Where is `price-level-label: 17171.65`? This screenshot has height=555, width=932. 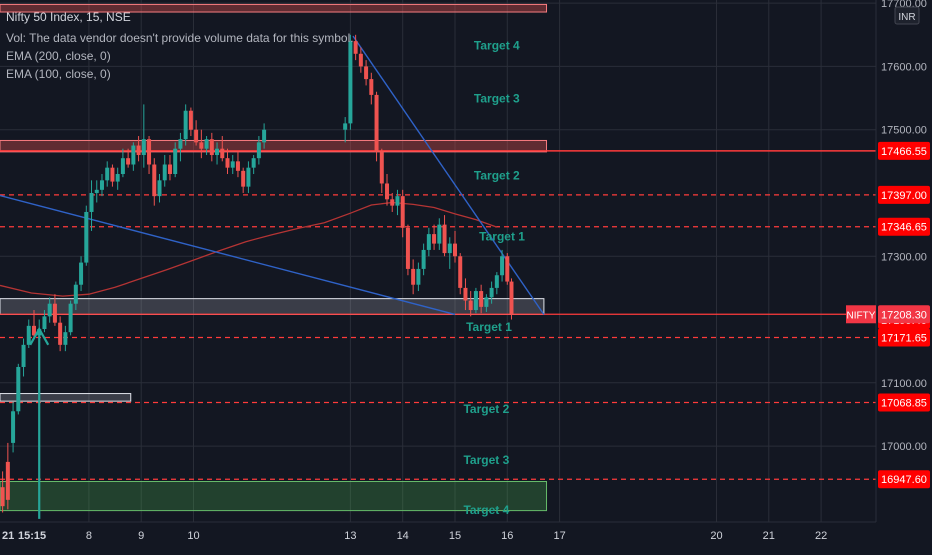
price-level-label: 17171.65 is located at coordinates (904, 337).